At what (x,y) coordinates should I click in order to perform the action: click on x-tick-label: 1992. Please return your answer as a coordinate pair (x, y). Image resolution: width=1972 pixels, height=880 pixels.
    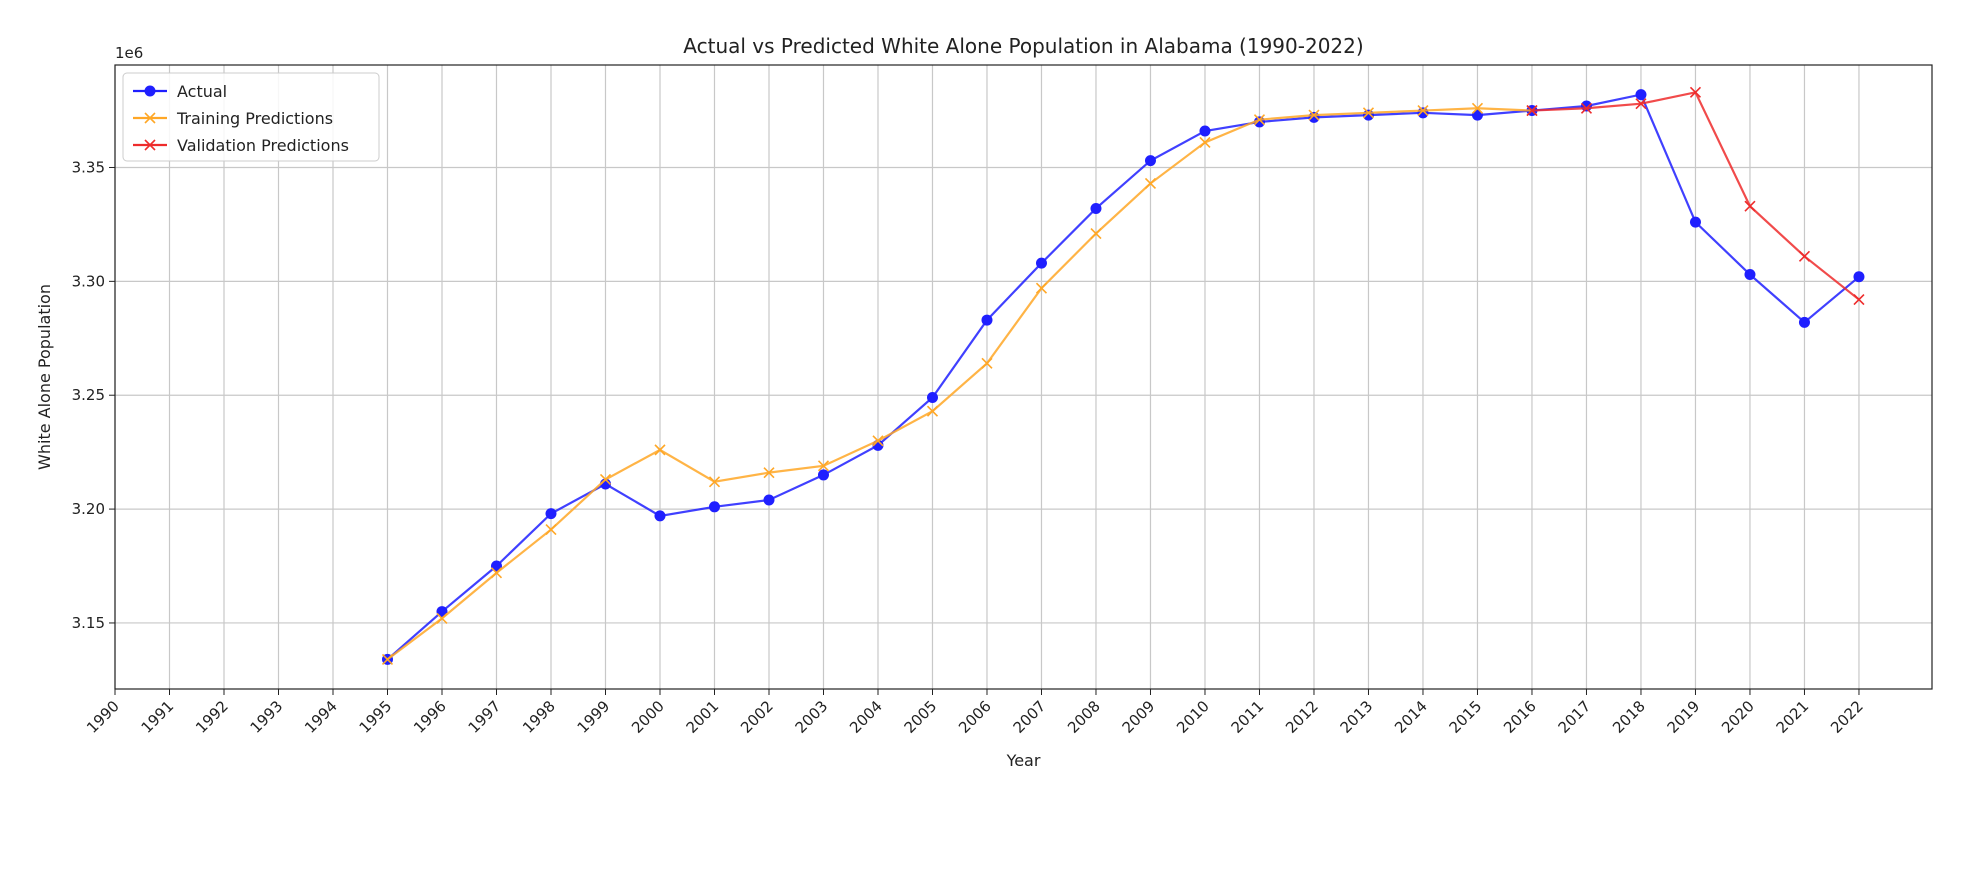
    Looking at the image, I should click on (212, 717).